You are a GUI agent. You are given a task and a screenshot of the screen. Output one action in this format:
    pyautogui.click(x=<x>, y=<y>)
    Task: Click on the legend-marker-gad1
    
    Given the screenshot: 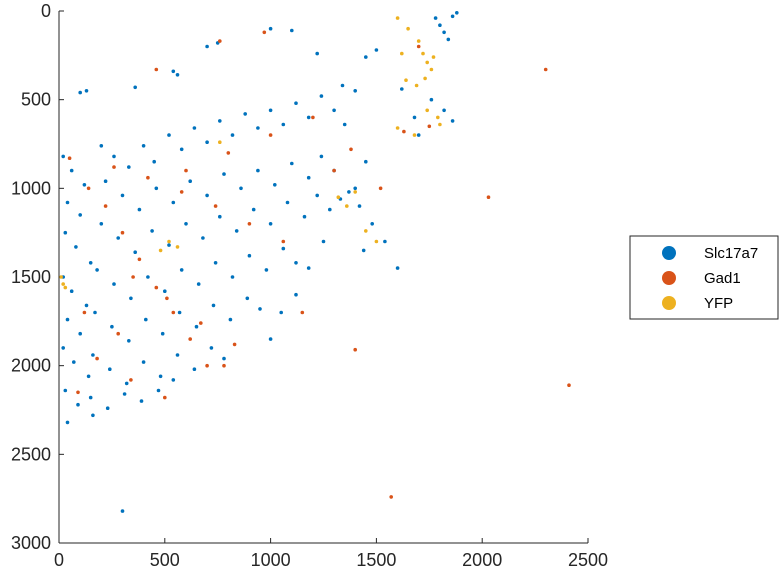 What is the action you would take?
    pyautogui.click(x=669, y=278)
    